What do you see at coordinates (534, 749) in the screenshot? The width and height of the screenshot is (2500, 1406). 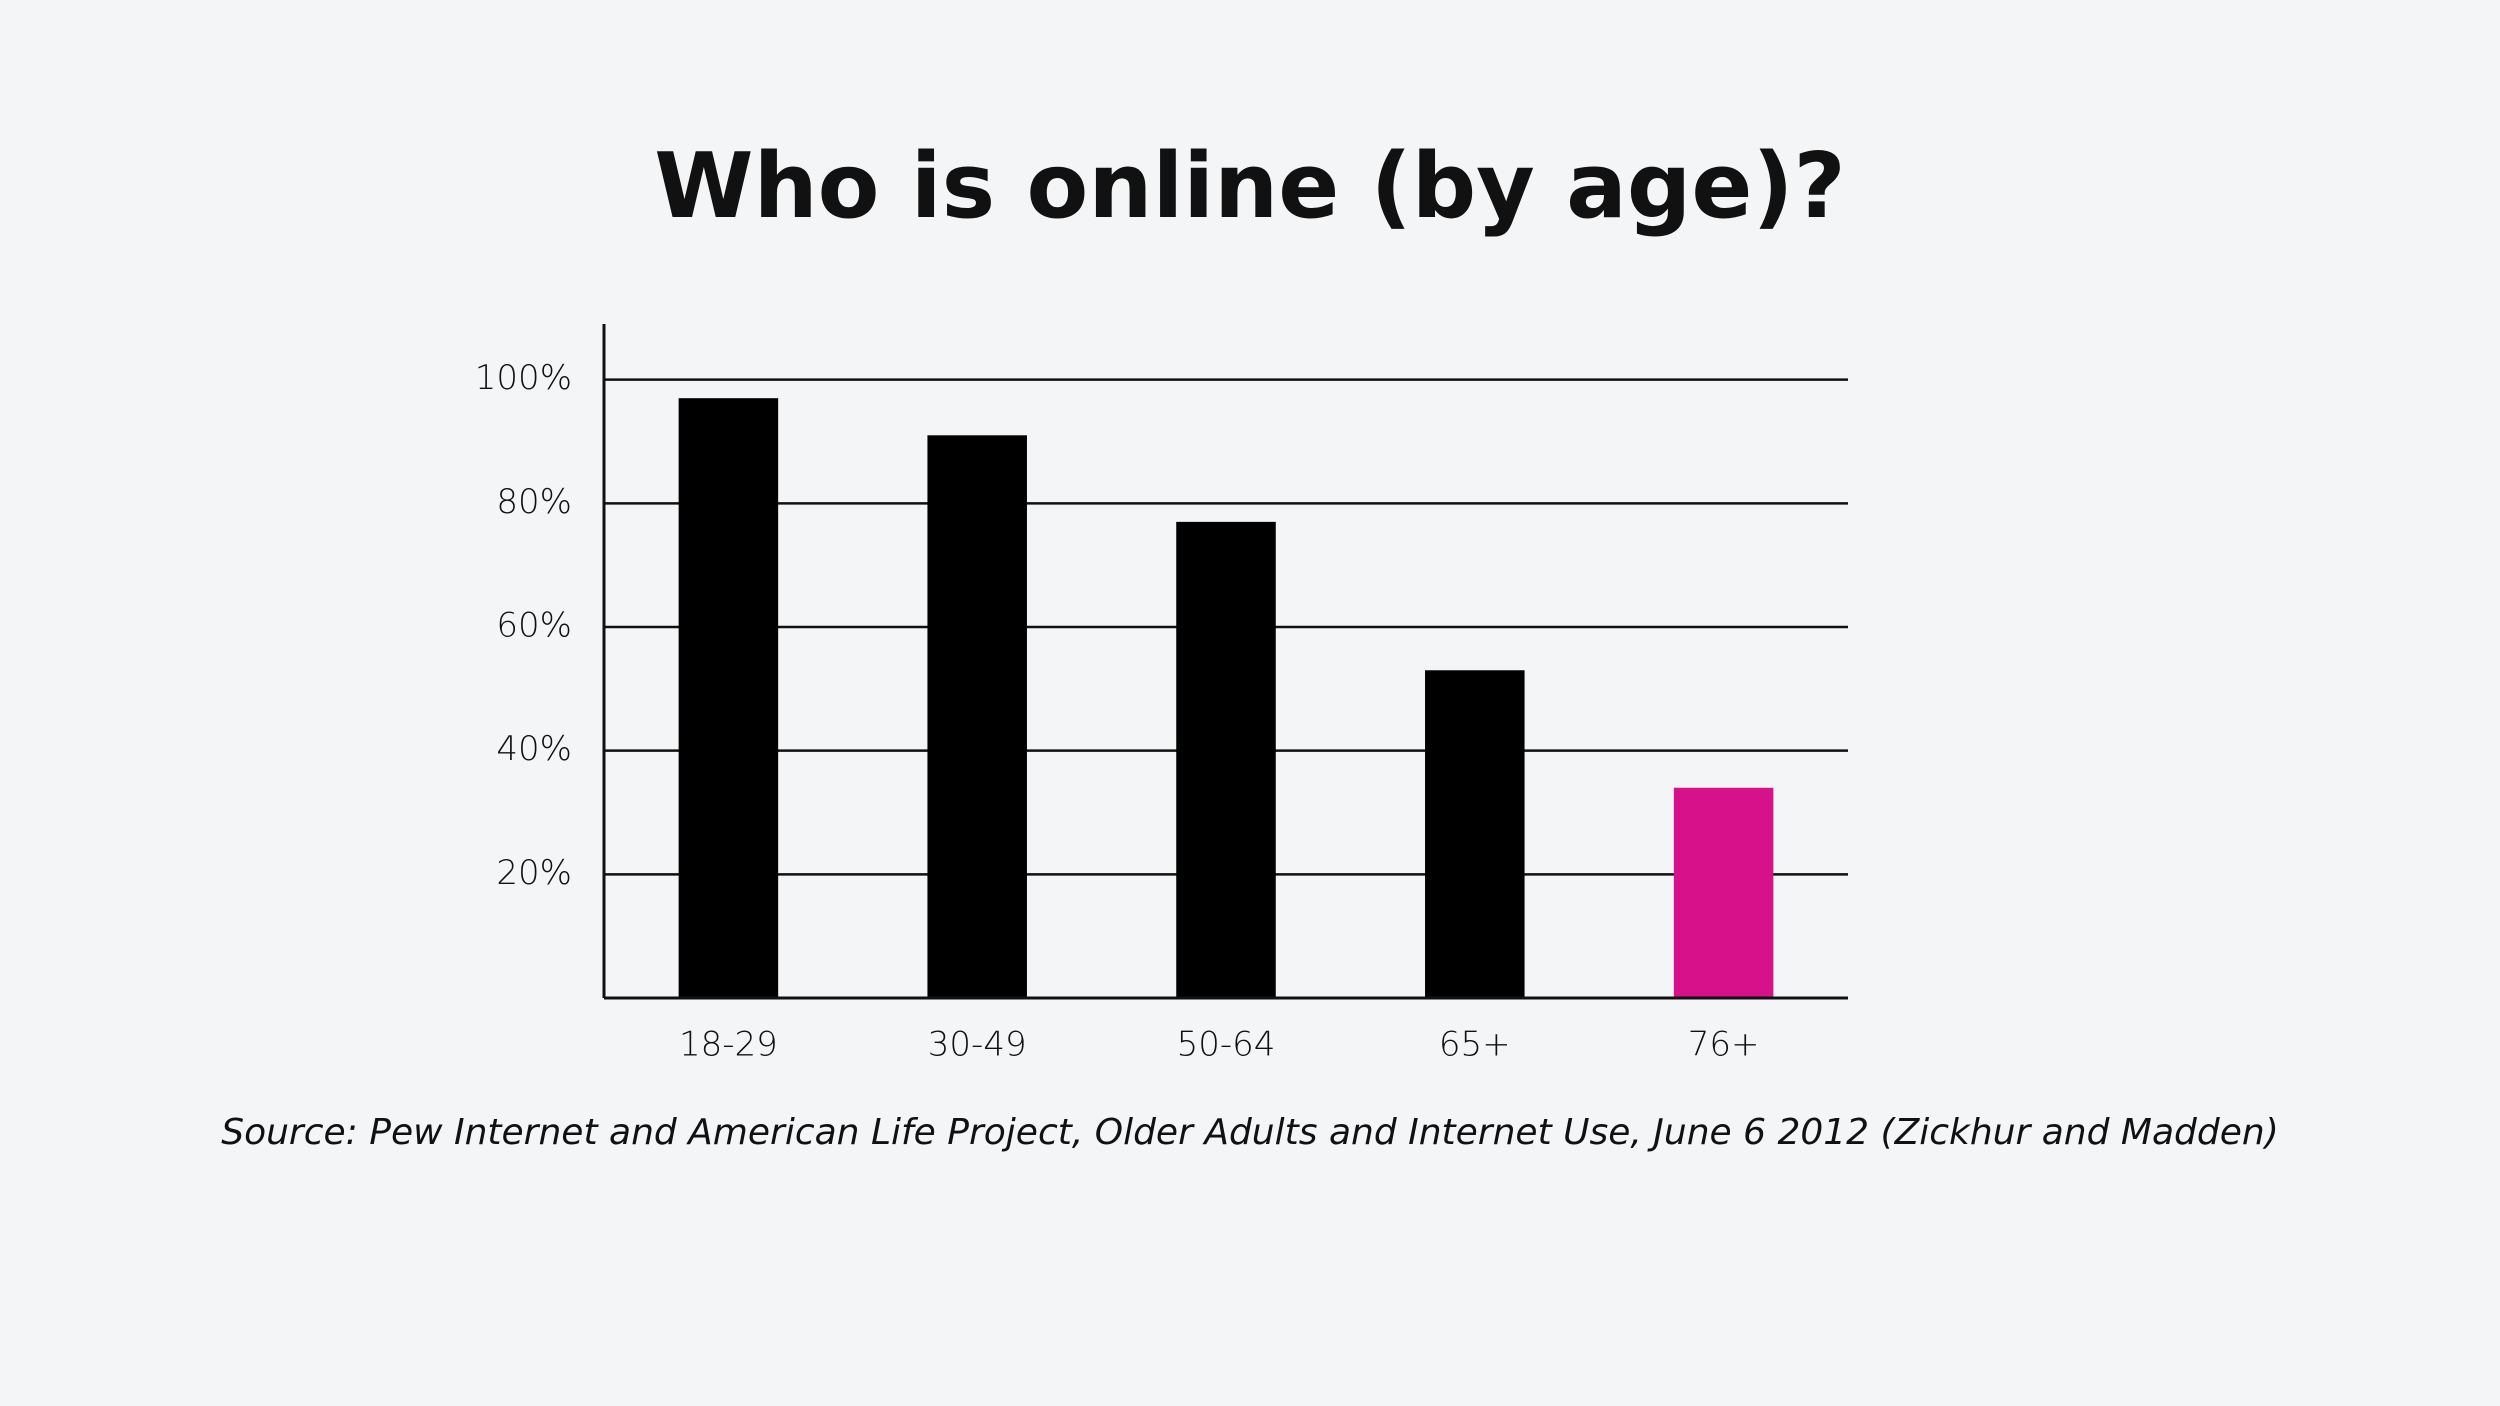 I see `y-tick-label: 40%` at bounding box center [534, 749].